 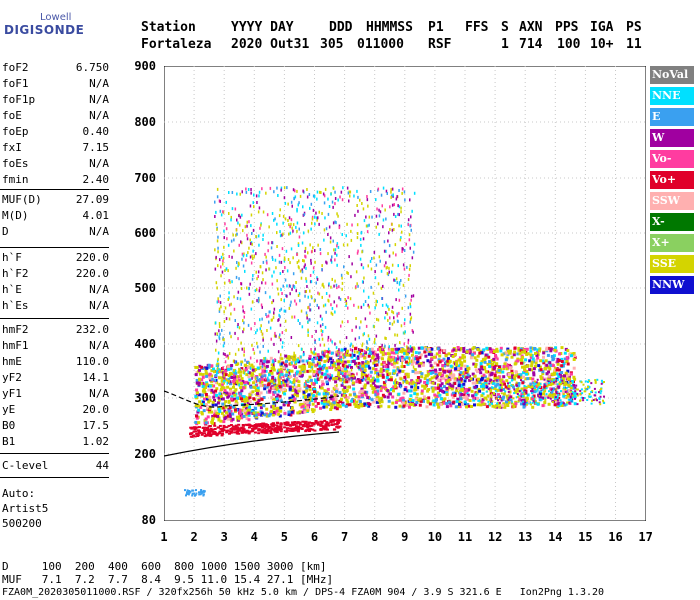 I want to click on header-axn-value: 714, so click(x=531, y=44).